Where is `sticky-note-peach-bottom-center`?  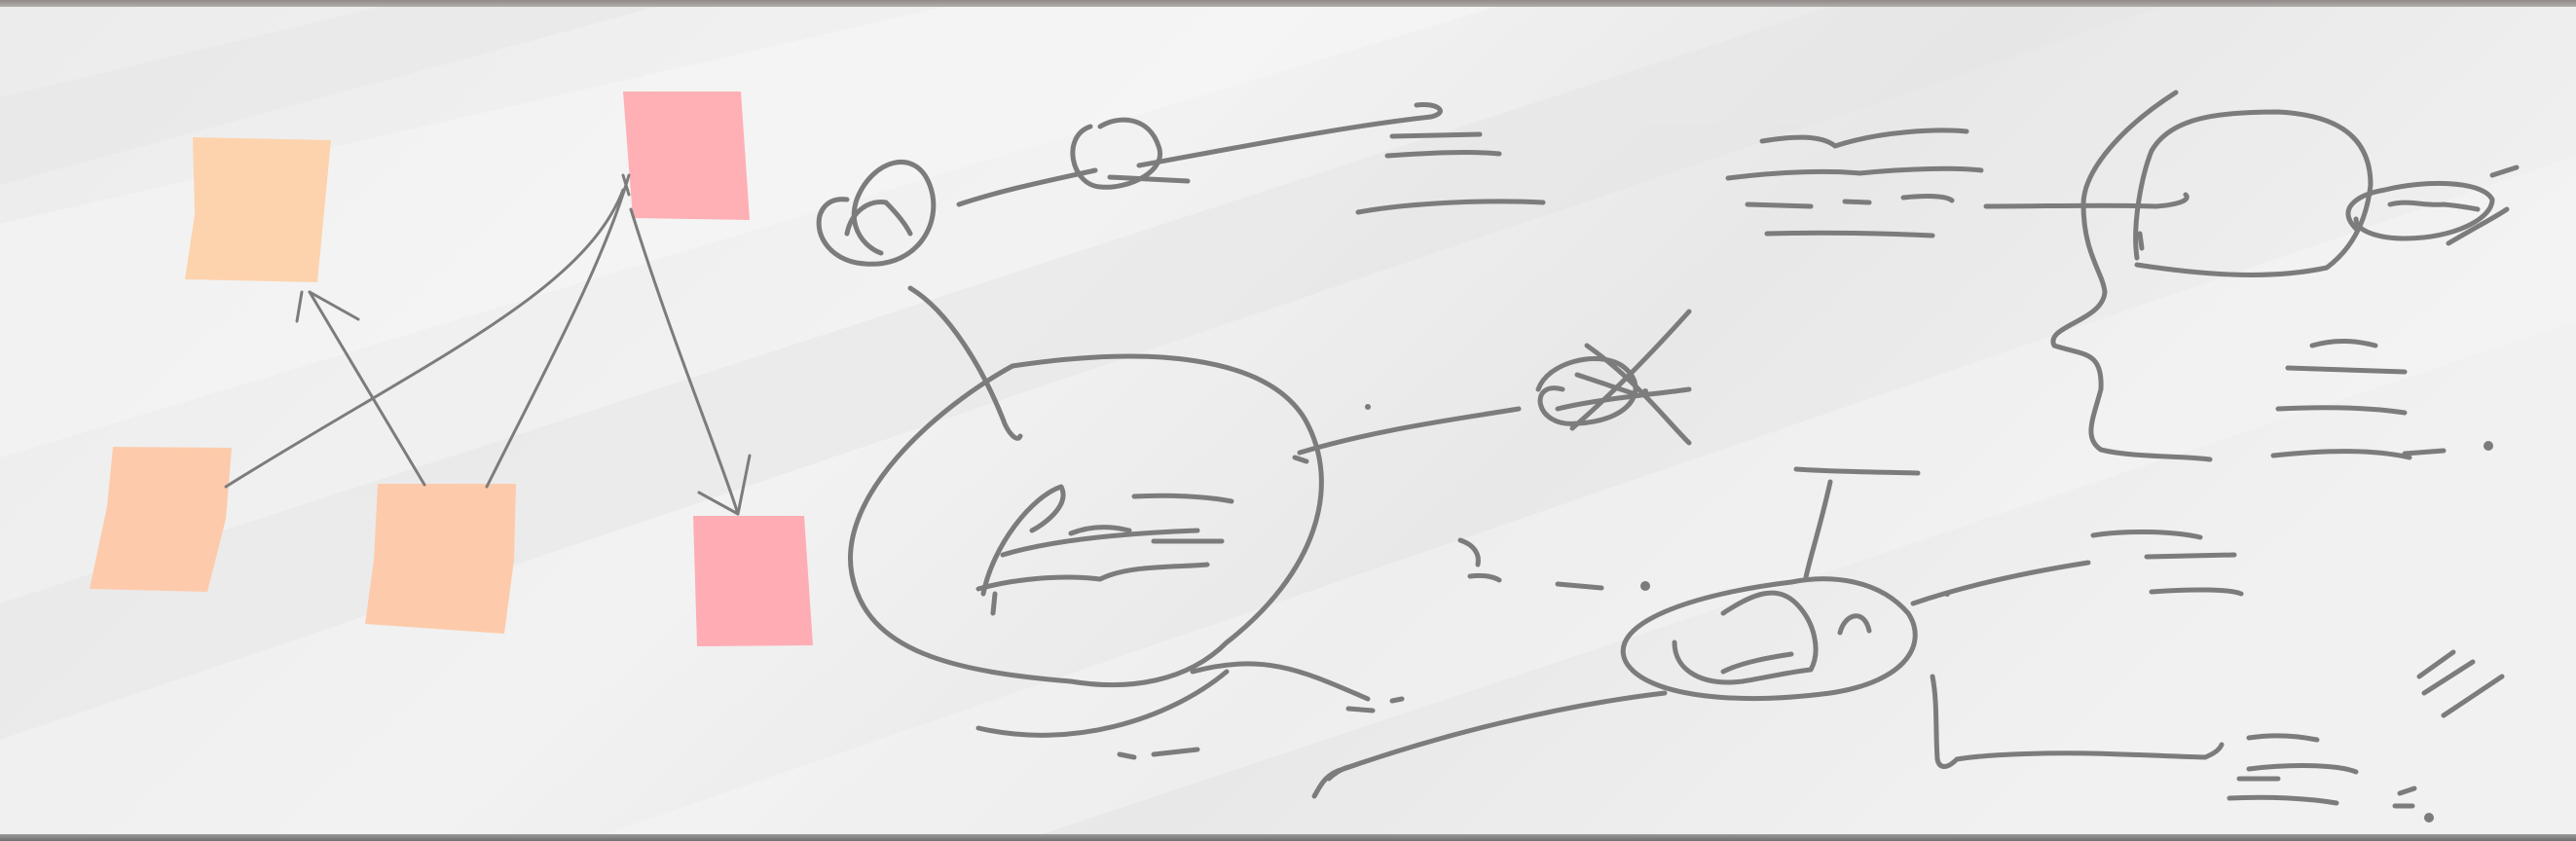
sticky-note-peach-bottom-center is located at coordinates (440, 559).